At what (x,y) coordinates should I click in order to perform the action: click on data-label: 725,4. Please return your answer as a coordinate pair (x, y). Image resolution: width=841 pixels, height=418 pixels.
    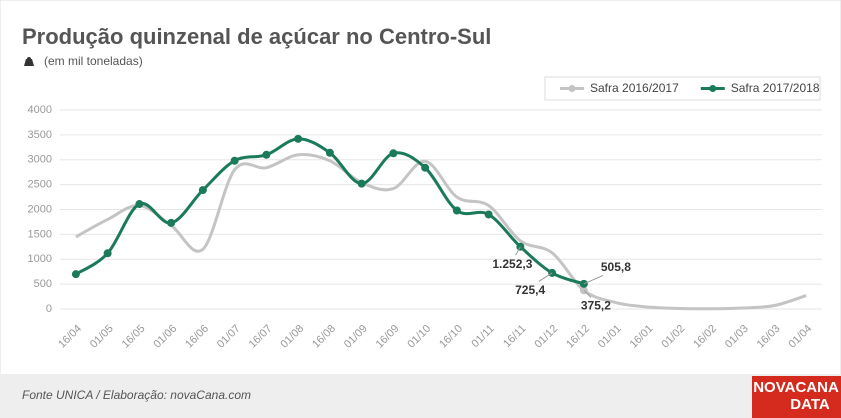
    Looking at the image, I should click on (530, 290).